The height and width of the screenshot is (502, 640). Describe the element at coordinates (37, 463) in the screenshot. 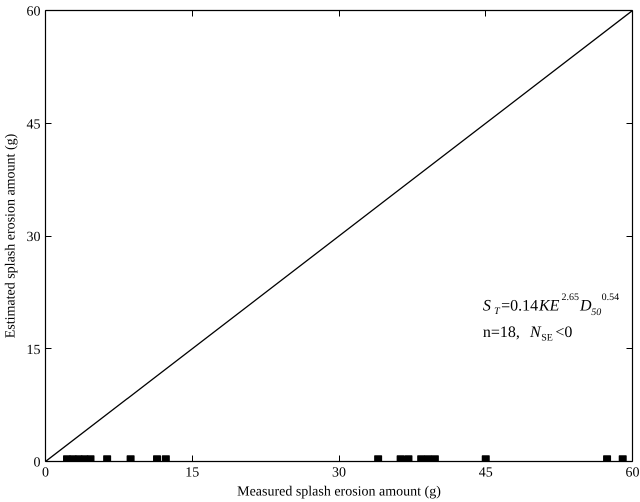

I see `y-tick-label: 0` at that location.